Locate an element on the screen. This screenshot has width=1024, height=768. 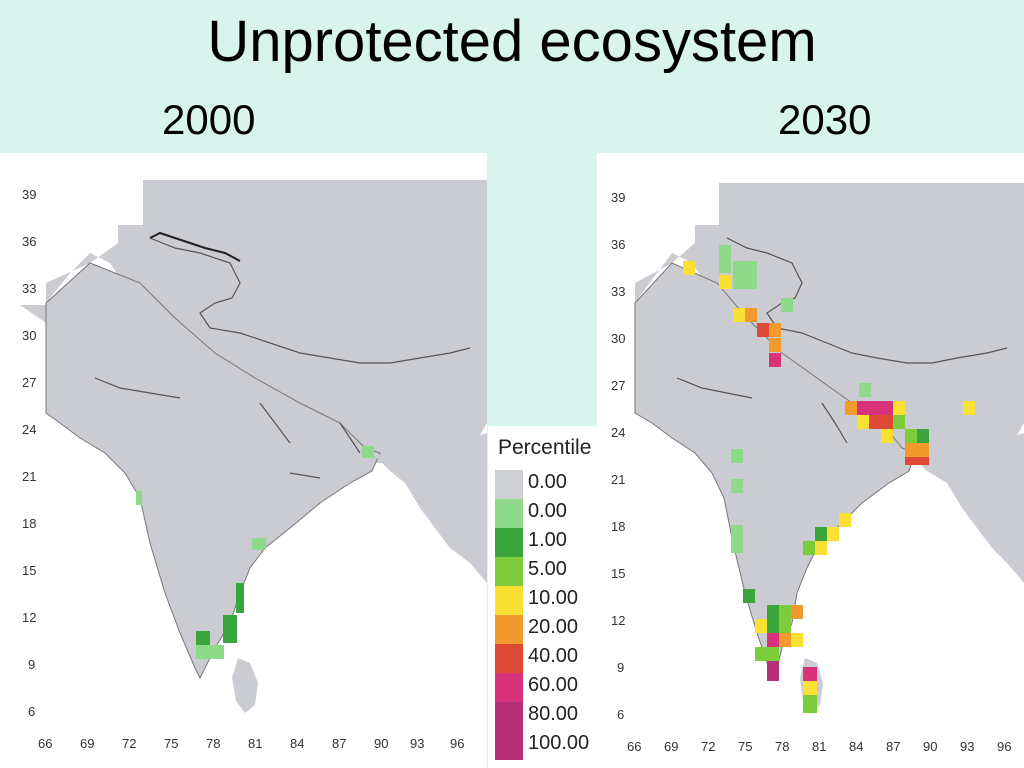
legend-item: 20.00 is located at coordinates (544, 629).